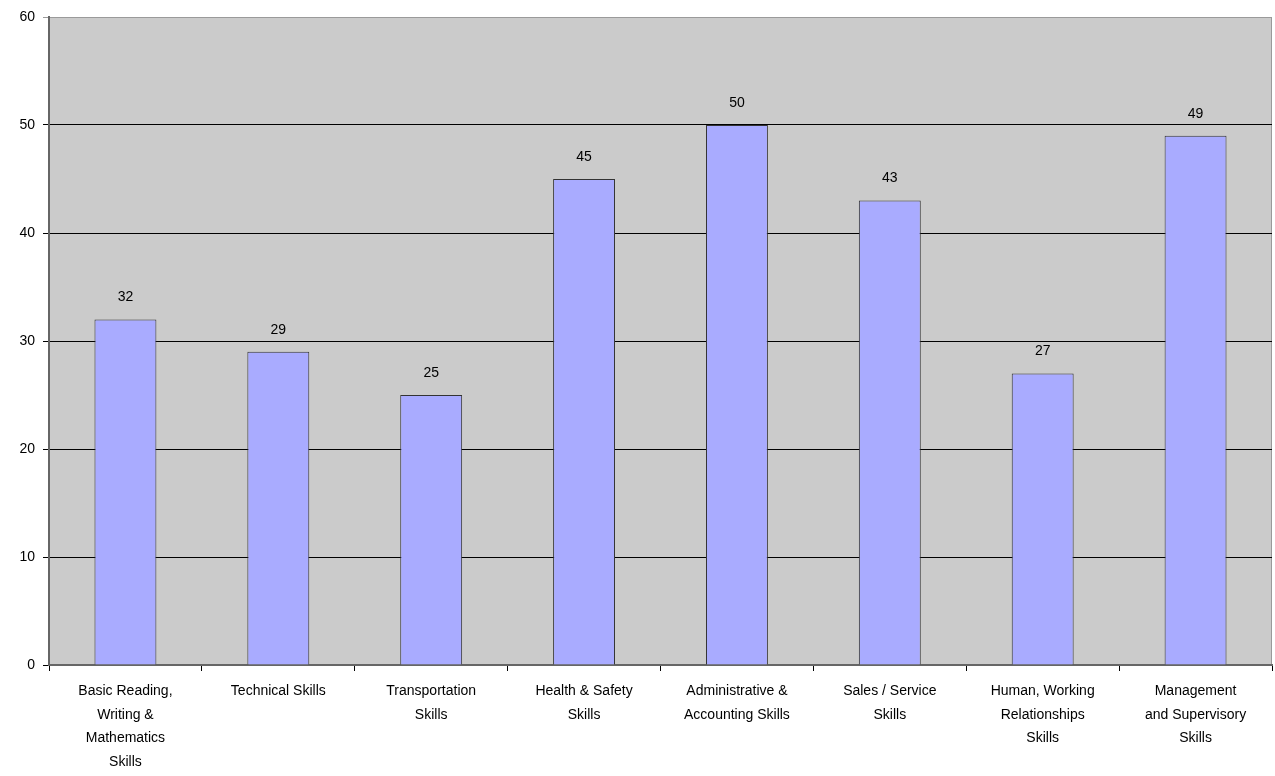  I want to click on x-tick-label: Transportation Skills, so click(431, 701).